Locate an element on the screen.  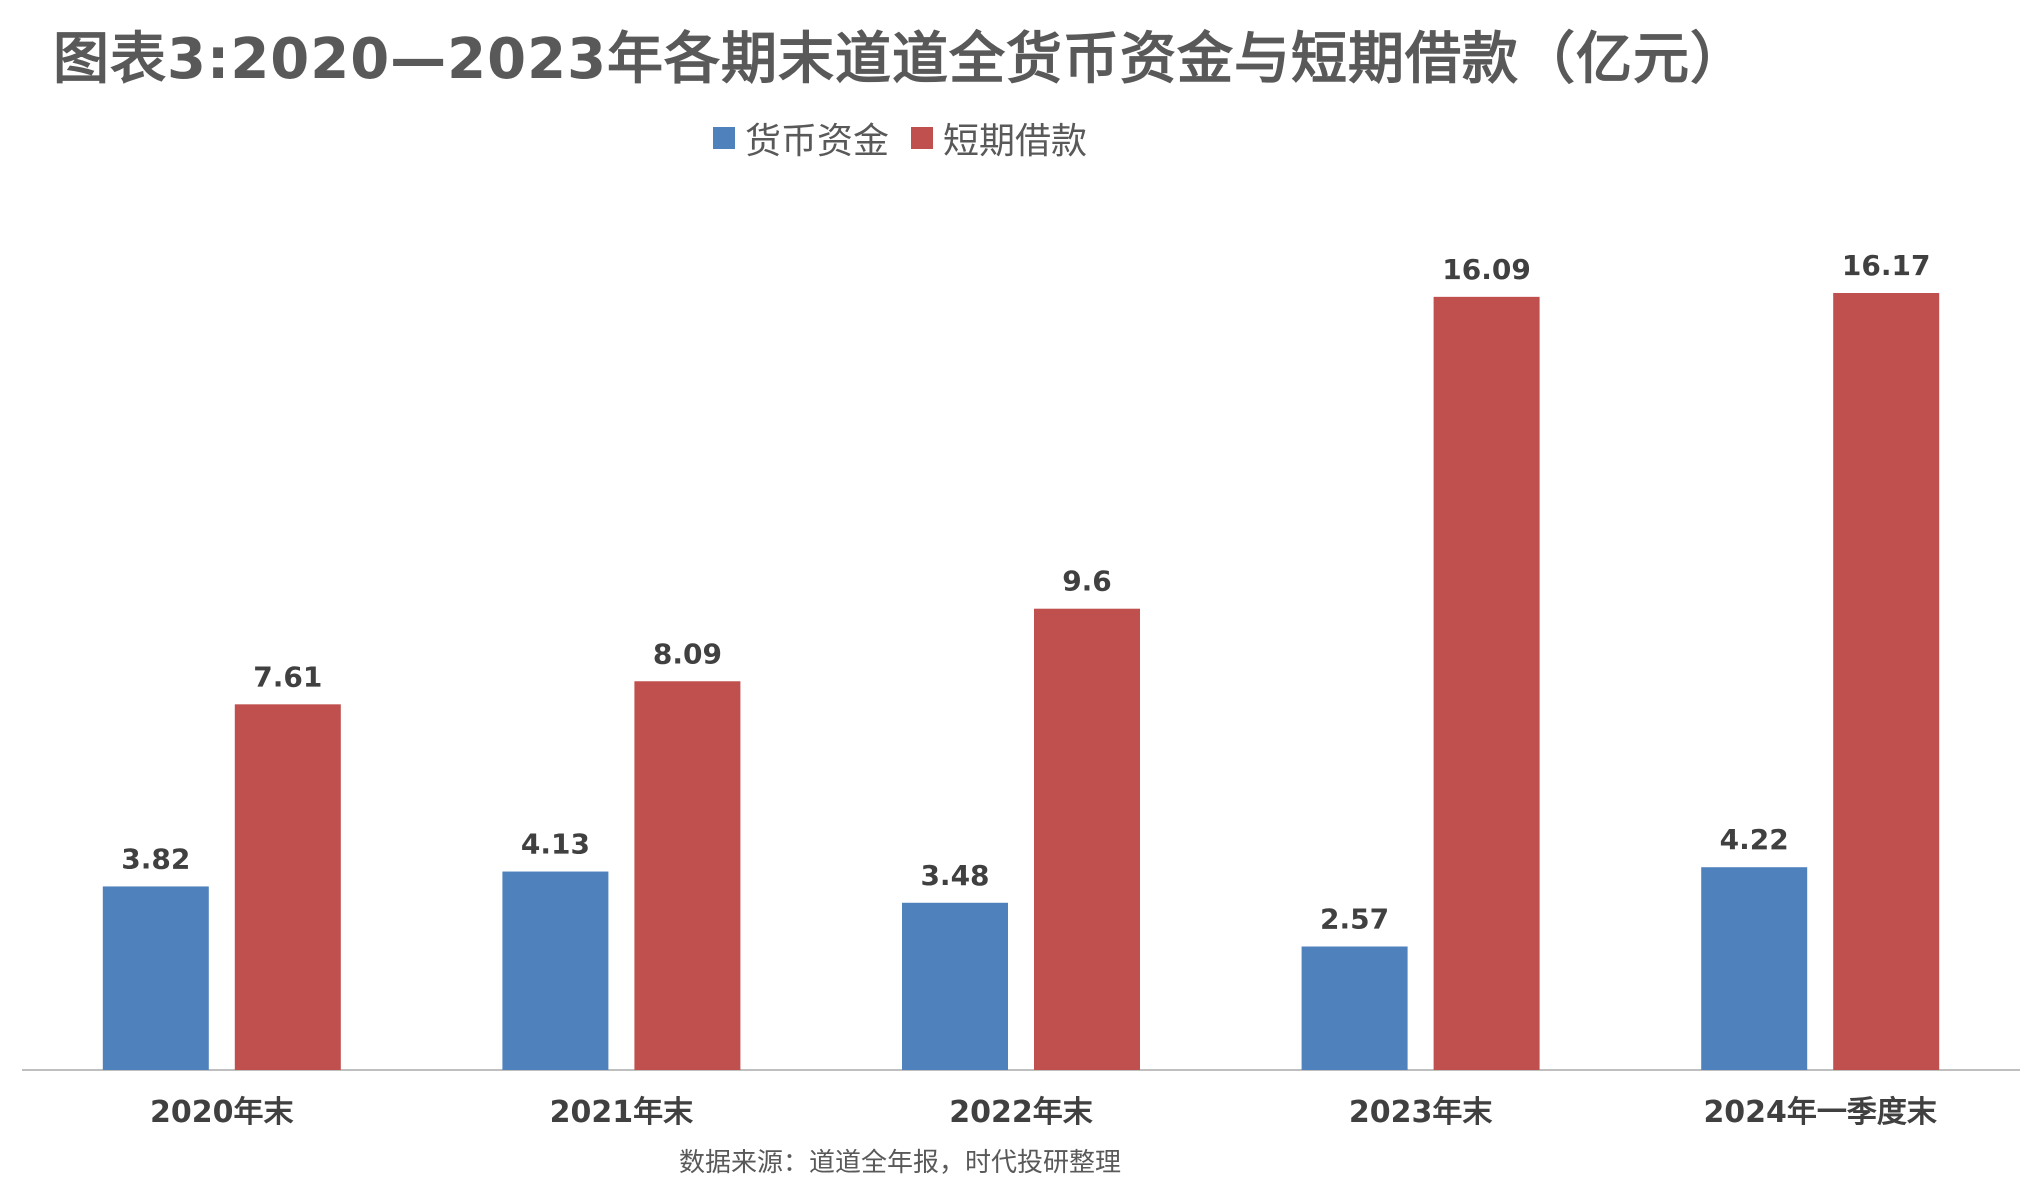
category-label-4: 2024年一季度末 is located at coordinates (1820, 1112).